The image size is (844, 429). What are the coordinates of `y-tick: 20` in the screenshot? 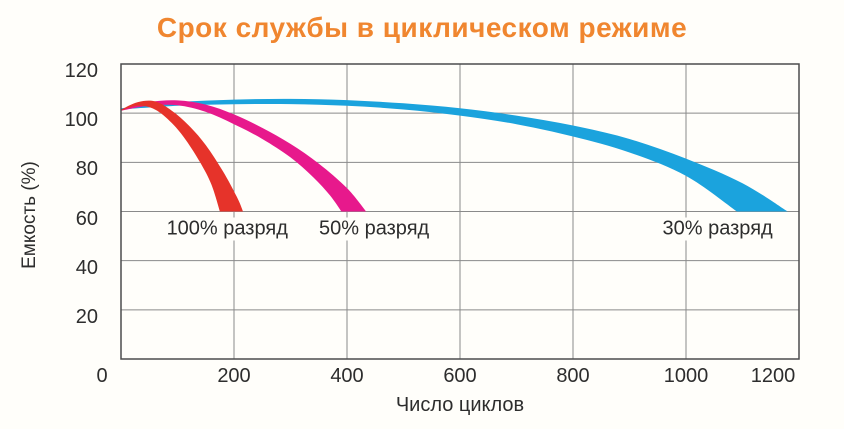 It's located at (86, 316).